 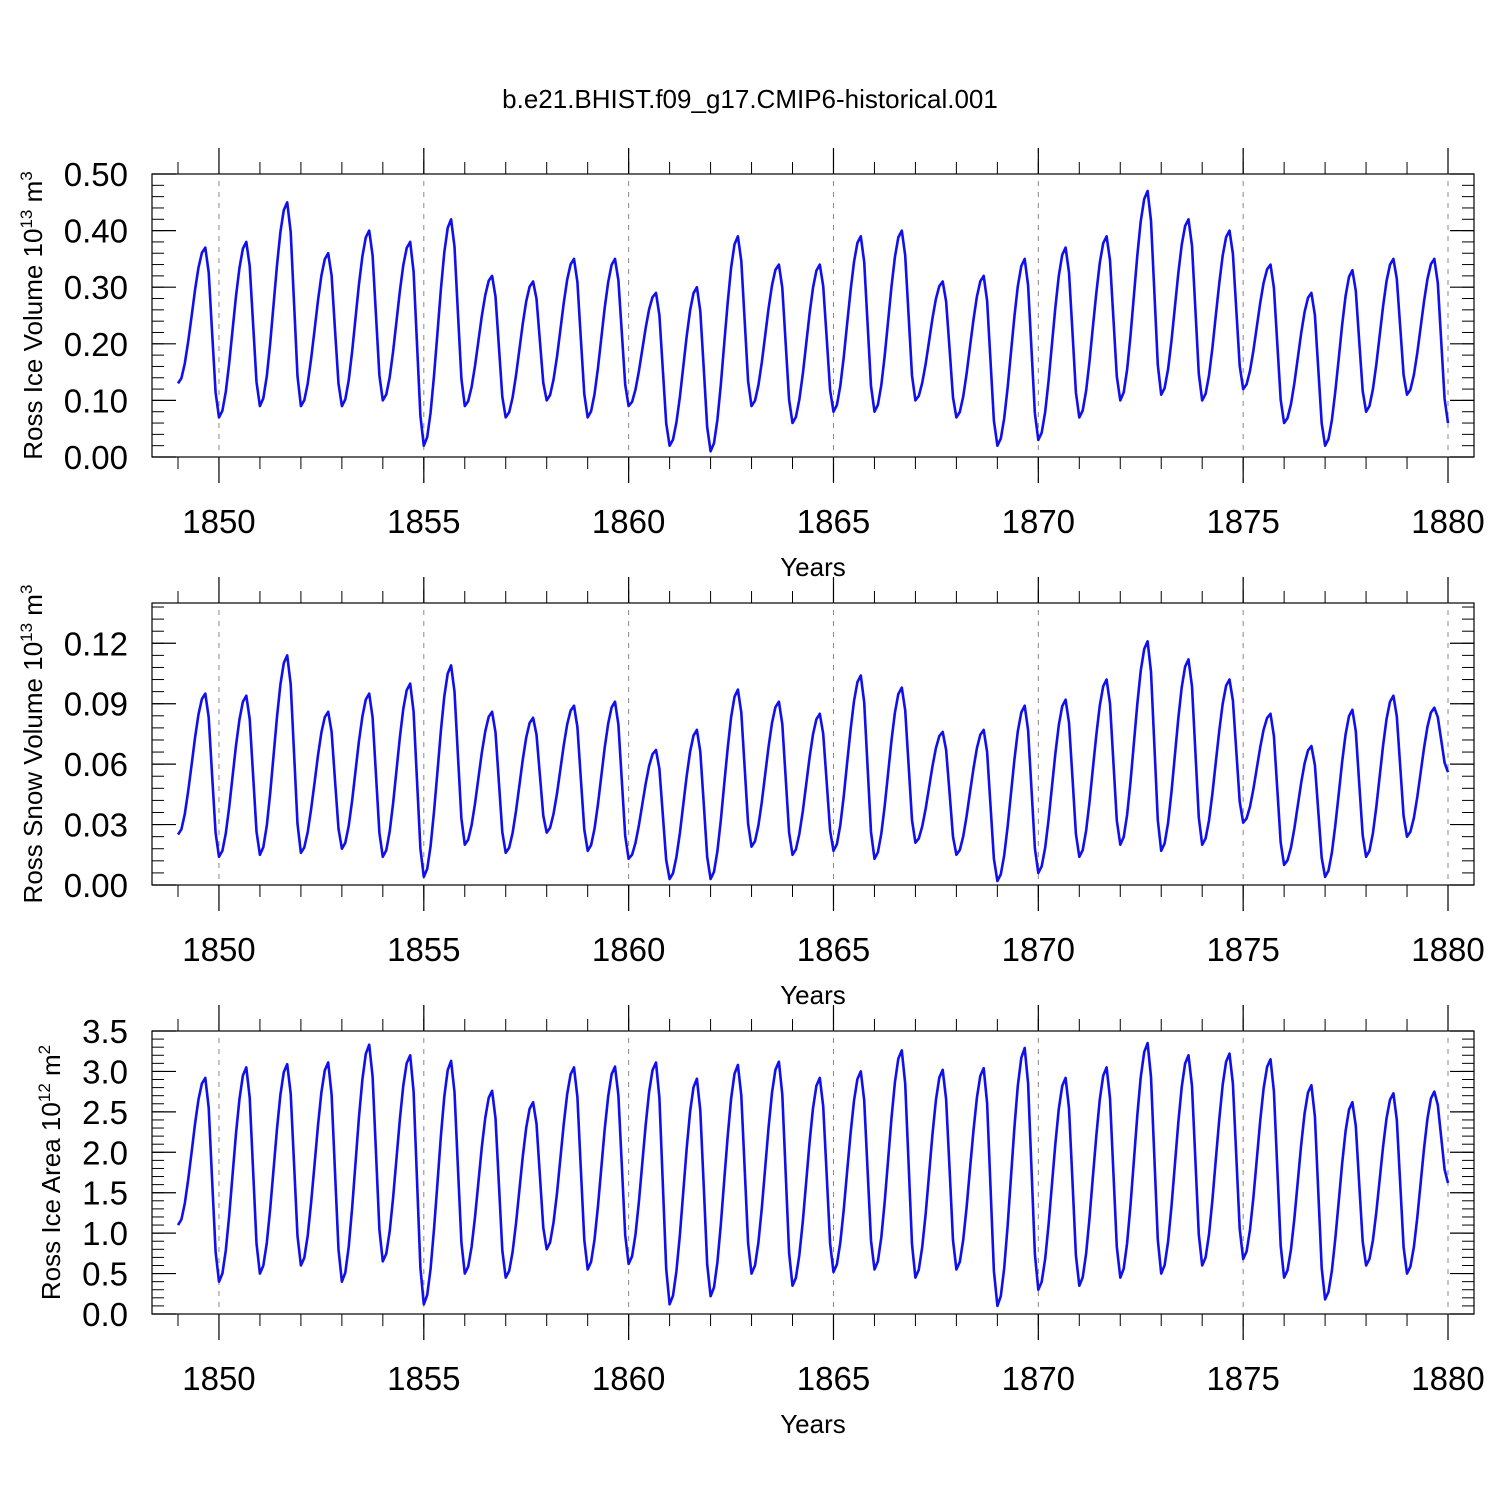 What do you see at coordinates (96, 704) in the screenshot?
I see `y-tick-label: 0.09` at bounding box center [96, 704].